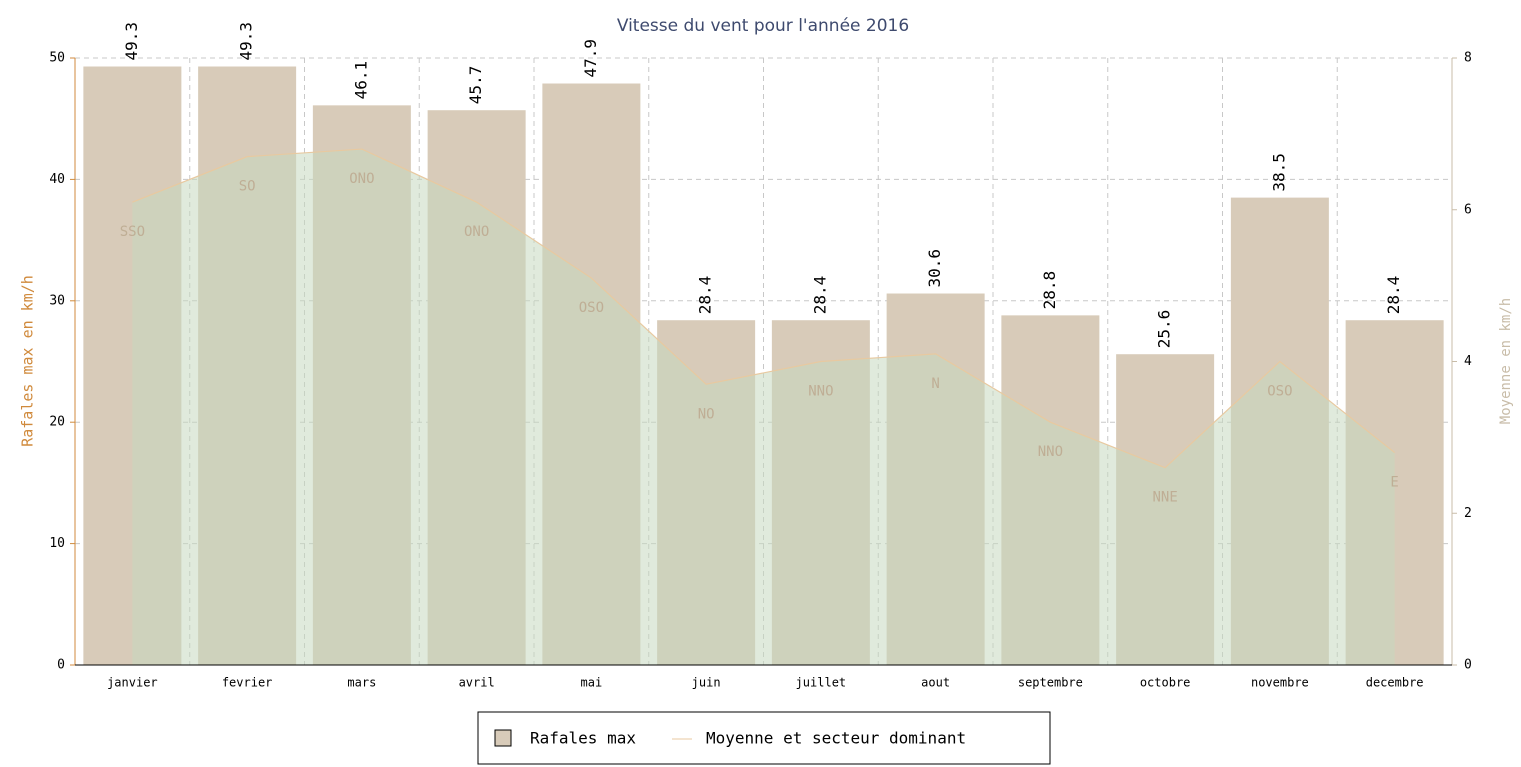  What do you see at coordinates (57, 58) in the screenshot?
I see `y-tick-label: 50` at bounding box center [57, 58].